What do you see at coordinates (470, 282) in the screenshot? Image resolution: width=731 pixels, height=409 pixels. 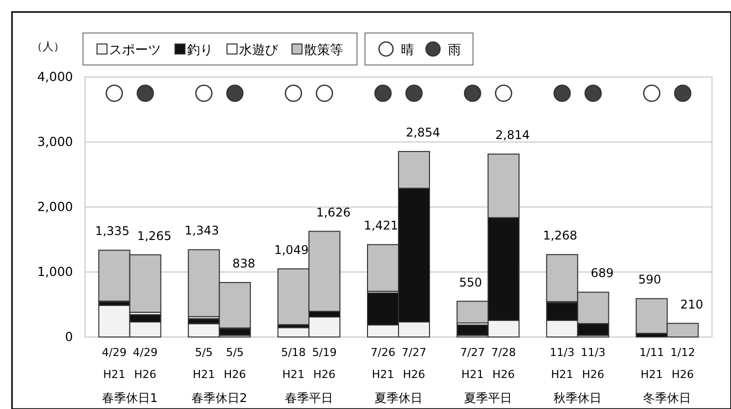 I see `total-label: 550` at bounding box center [470, 282].